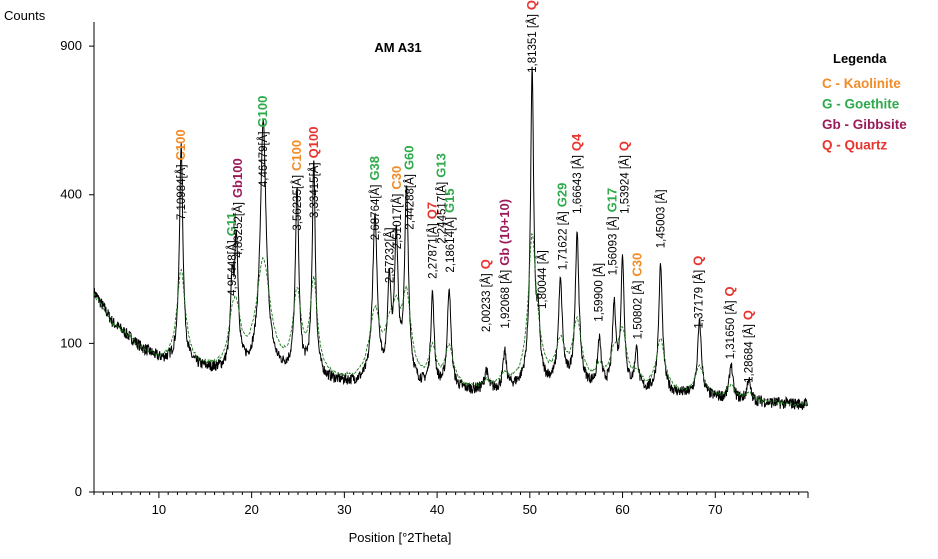  I want to click on d-spacing-text: 2,27871[Å], so click(433, 251).